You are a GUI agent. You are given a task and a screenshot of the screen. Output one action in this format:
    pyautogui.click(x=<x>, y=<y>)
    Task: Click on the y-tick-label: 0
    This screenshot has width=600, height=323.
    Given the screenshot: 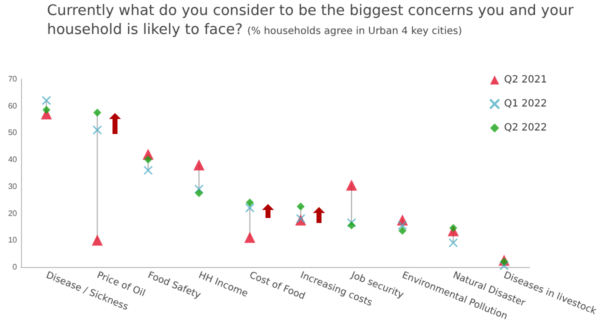 What is the action you would take?
    pyautogui.click(x=15, y=267)
    